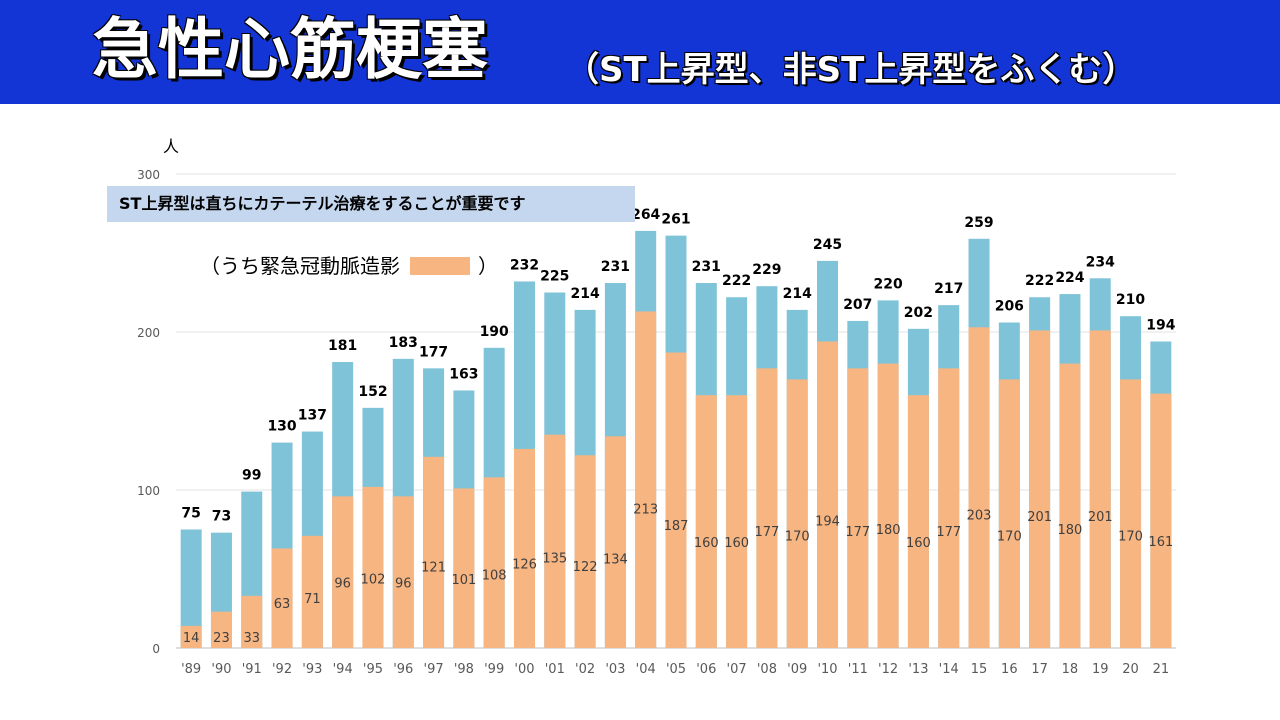  What do you see at coordinates (494, 332) in the screenshot?
I see `total-data-label: 190` at bounding box center [494, 332].